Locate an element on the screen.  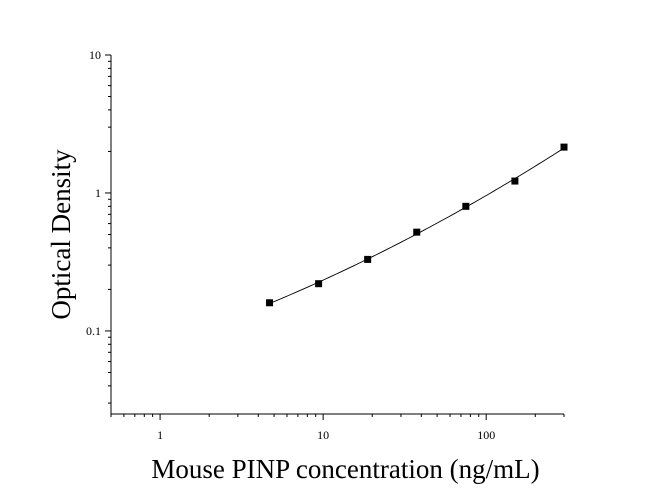
fit-curve-group is located at coordinates (417, 225).